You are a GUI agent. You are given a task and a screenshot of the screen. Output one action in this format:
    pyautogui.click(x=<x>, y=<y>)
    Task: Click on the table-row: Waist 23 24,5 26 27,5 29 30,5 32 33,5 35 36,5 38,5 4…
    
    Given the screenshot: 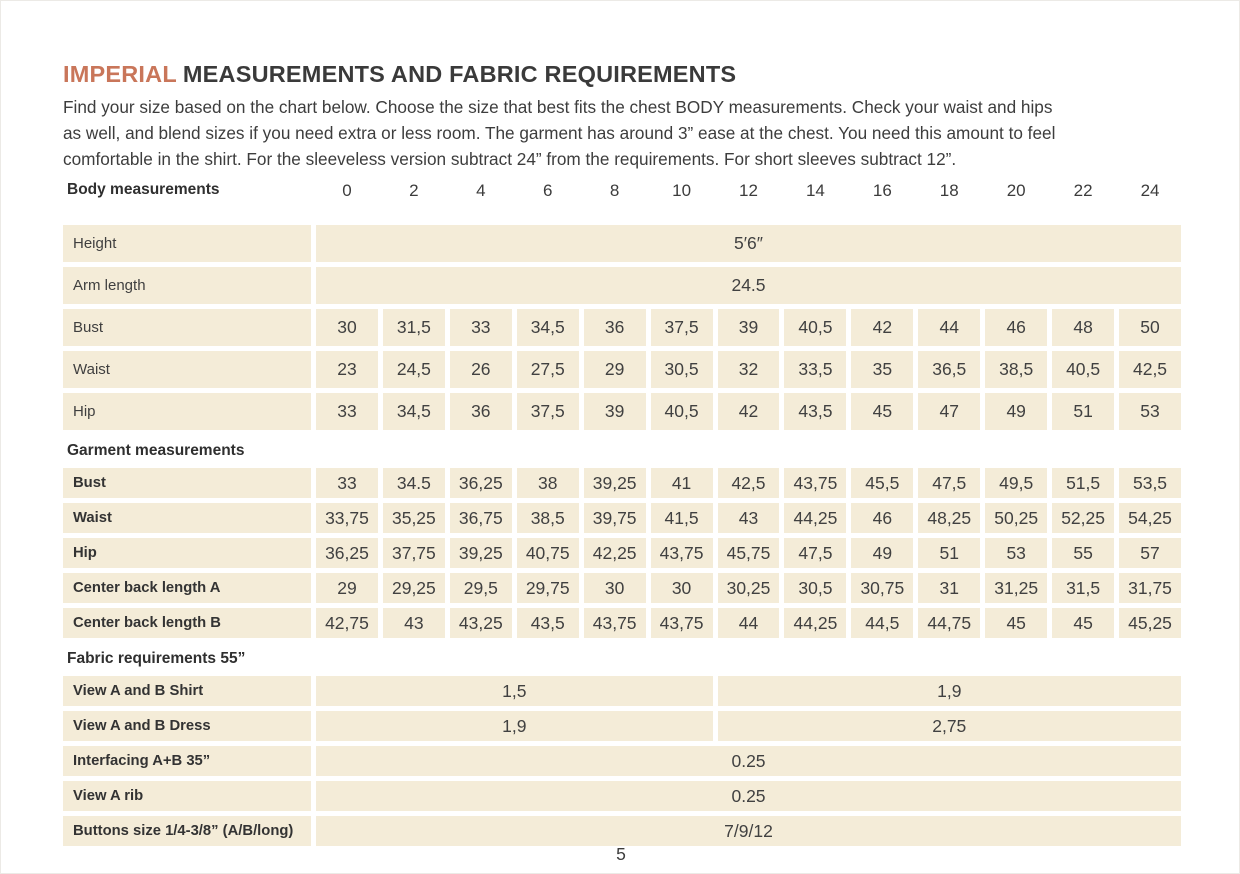 What is the action you would take?
    pyautogui.click(x=622, y=369)
    